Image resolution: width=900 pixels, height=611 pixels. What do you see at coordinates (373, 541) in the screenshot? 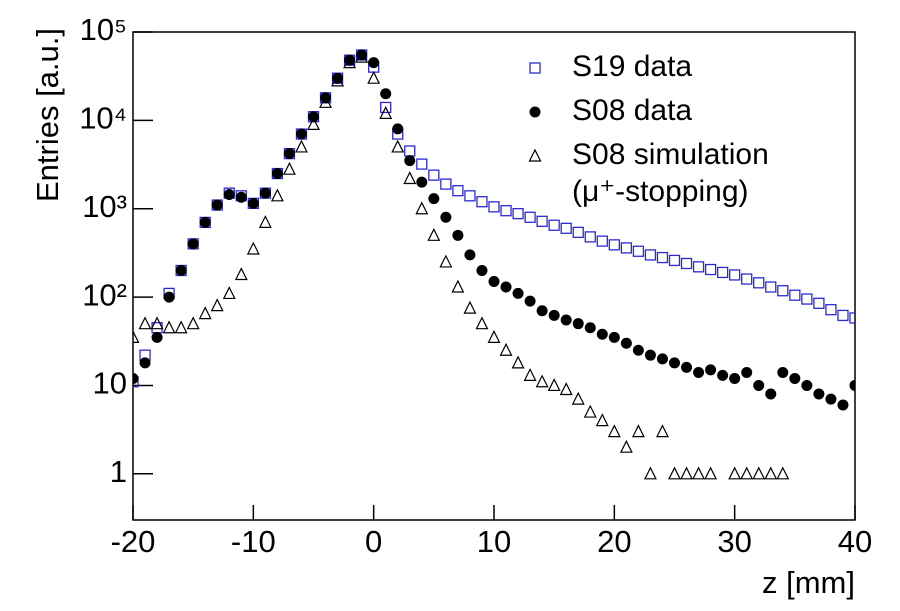
I see `x-tick-label: 0` at bounding box center [373, 541].